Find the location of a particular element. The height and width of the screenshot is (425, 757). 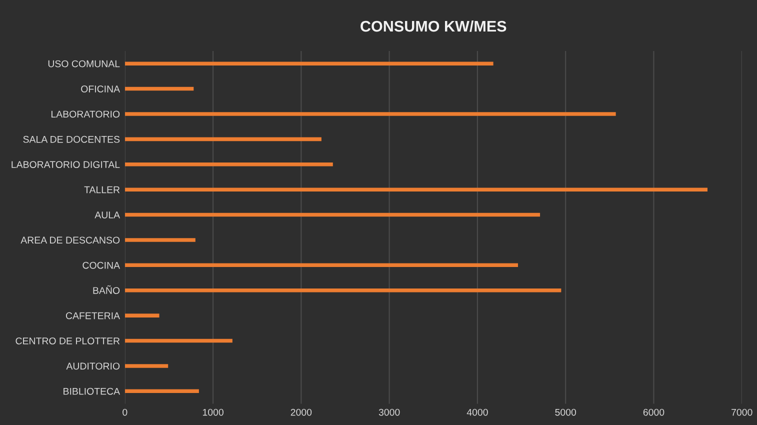

y-tick-label: AUDITORIO is located at coordinates (93, 366).